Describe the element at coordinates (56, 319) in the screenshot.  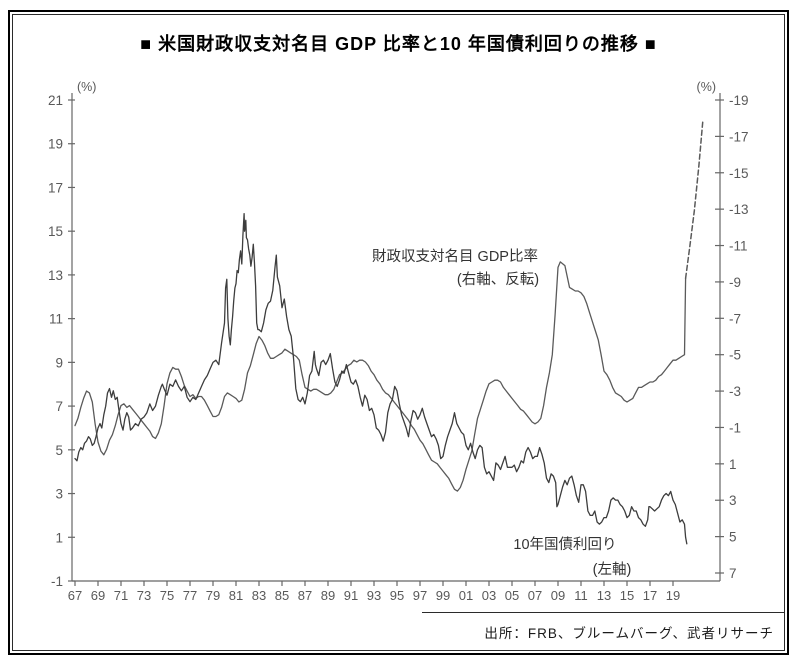
I see `left-axis-tick-label: 11` at that location.